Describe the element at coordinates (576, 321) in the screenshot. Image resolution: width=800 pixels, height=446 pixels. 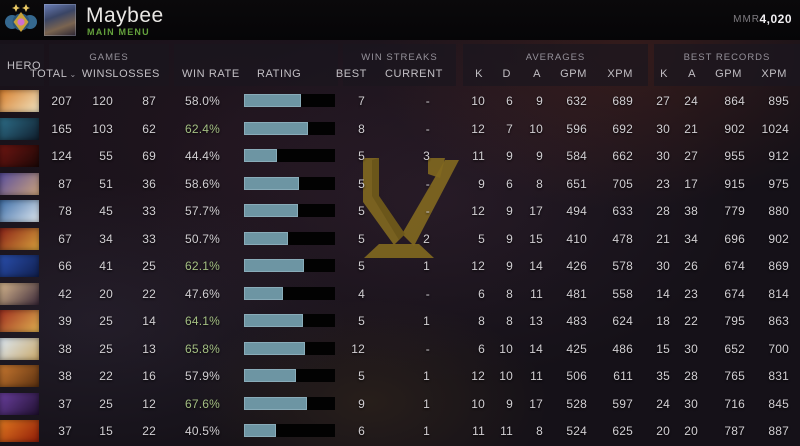
I see `avg-gpm-value: 483` at that location.